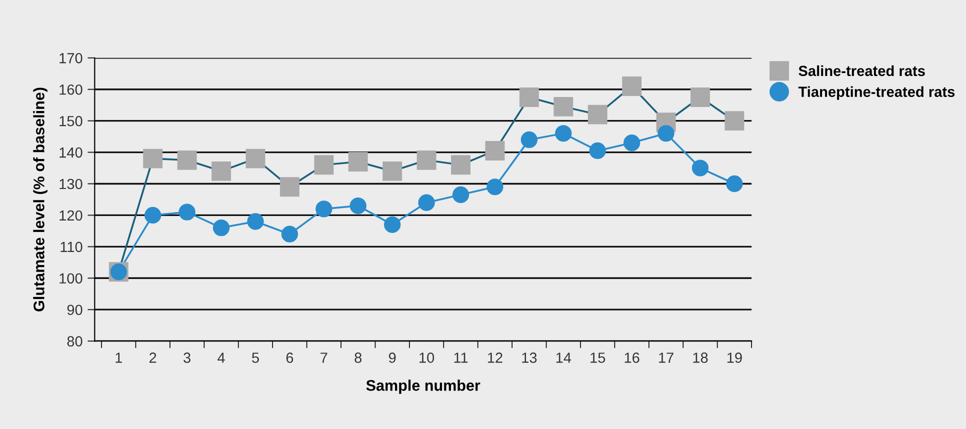 This screenshot has width=966, height=429. Describe the element at coordinates (153, 357) in the screenshot. I see `x-tick-label: 2` at that location.